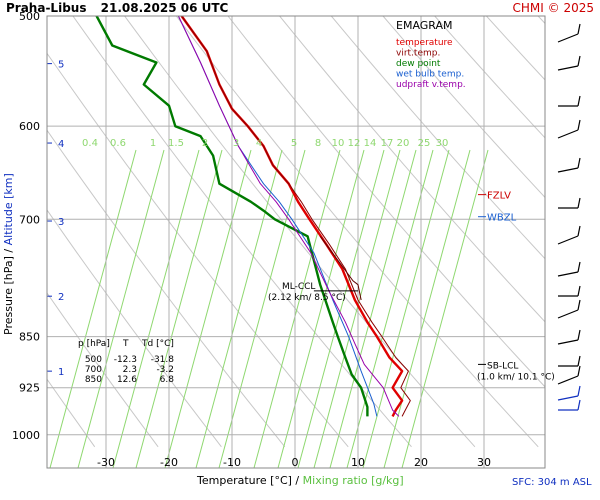 This screenshot has height=500, width=600. Describe the element at coordinates (8, 290) in the screenshot. I see `y-axis-title-pressure: Pressure [hPa] /` at that location.